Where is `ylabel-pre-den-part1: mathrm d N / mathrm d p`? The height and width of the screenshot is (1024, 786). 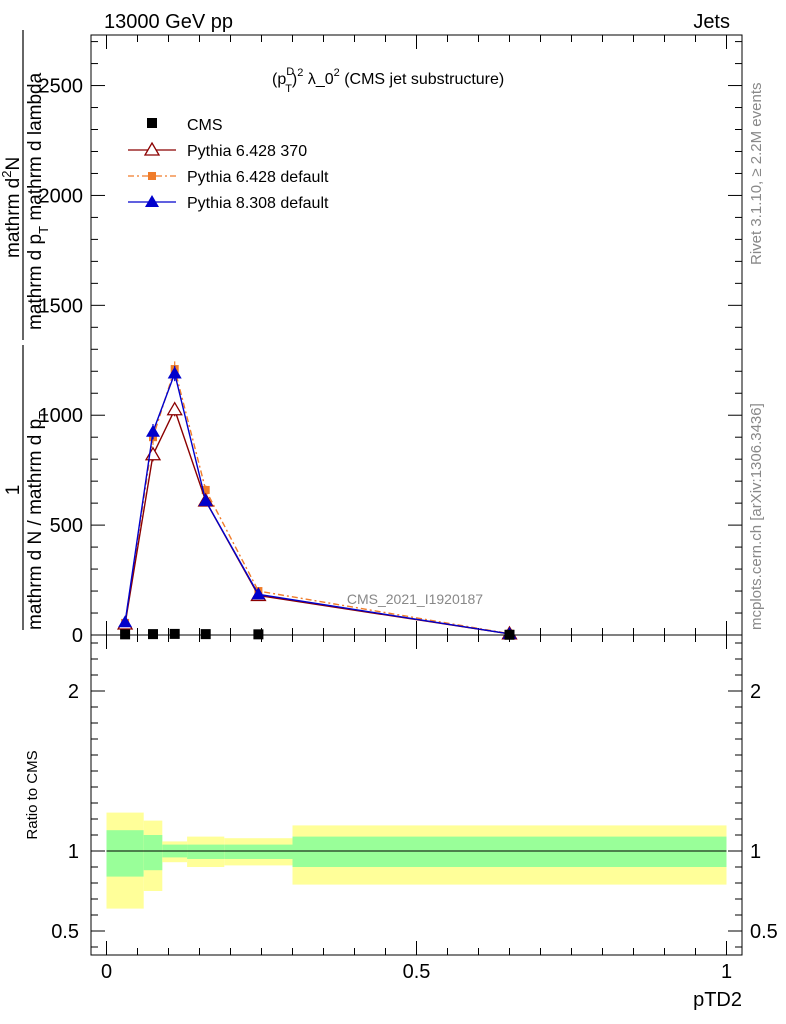
ylabel-pre-den-part1: mathrm d N / mathrm d p is located at coordinates (35, 524).